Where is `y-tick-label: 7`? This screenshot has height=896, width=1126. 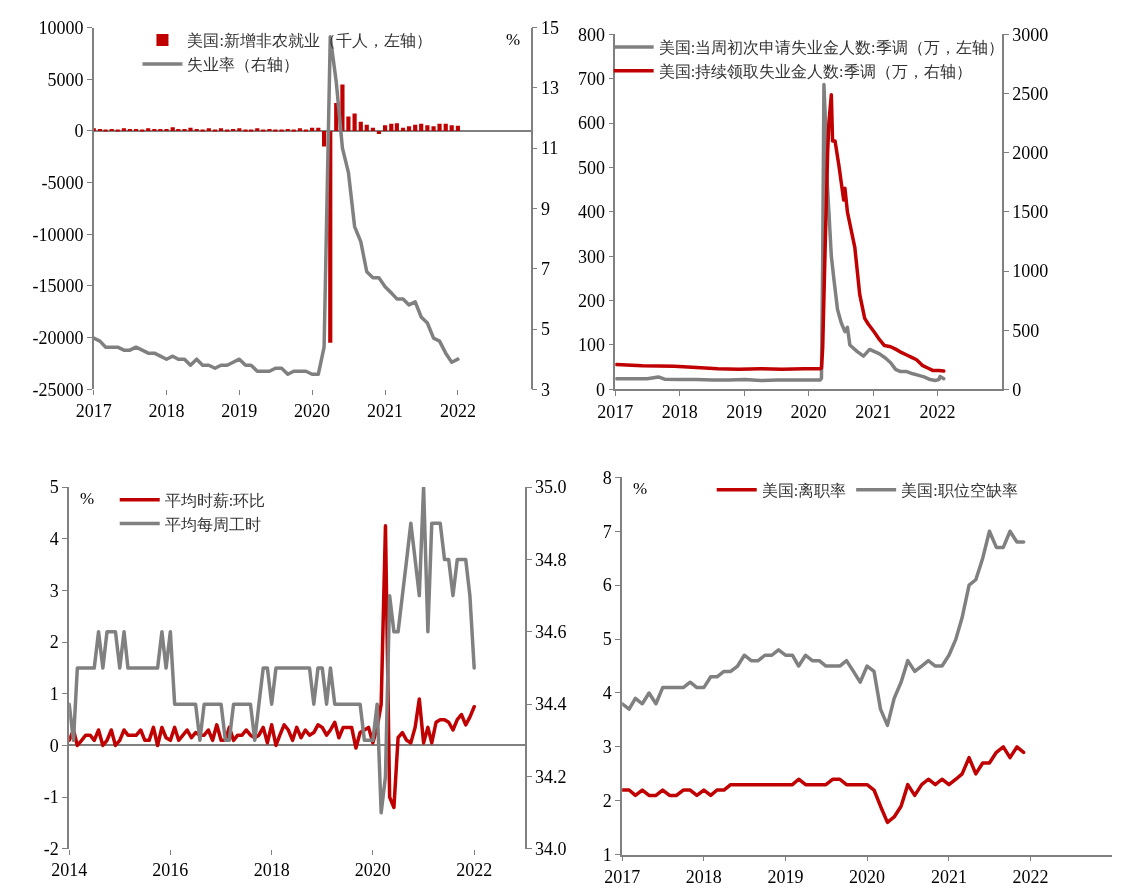 y-tick-label: 7 is located at coordinates (607, 531).